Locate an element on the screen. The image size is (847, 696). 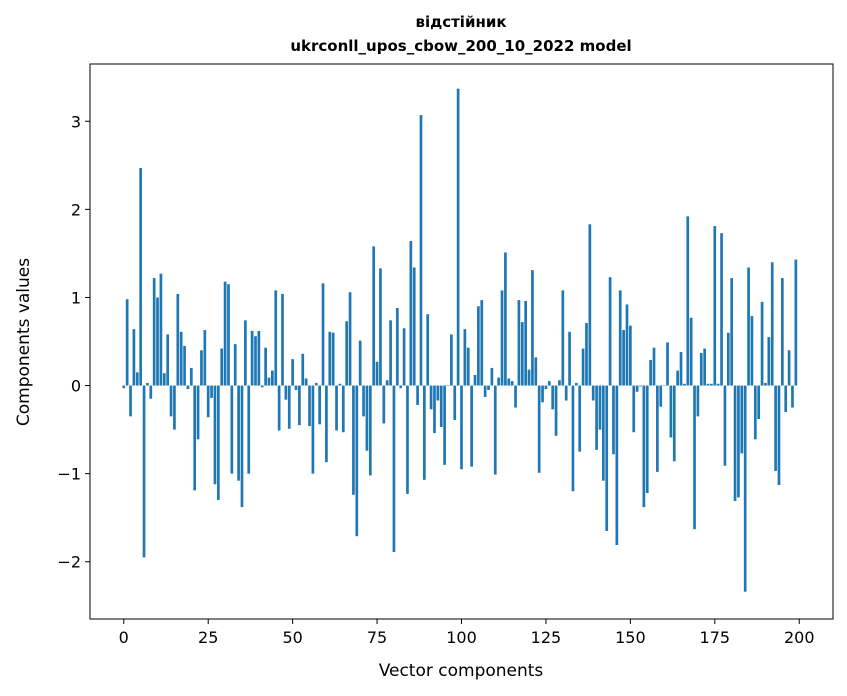
y-tick-label: −2 is located at coordinates (69, 562).